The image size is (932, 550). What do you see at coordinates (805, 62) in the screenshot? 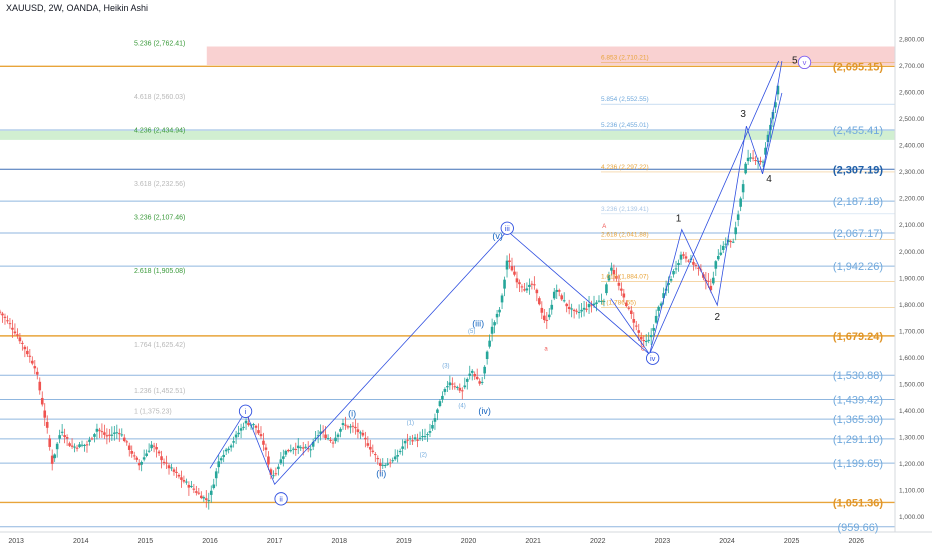
I see `wave-label: v` at bounding box center [805, 62].